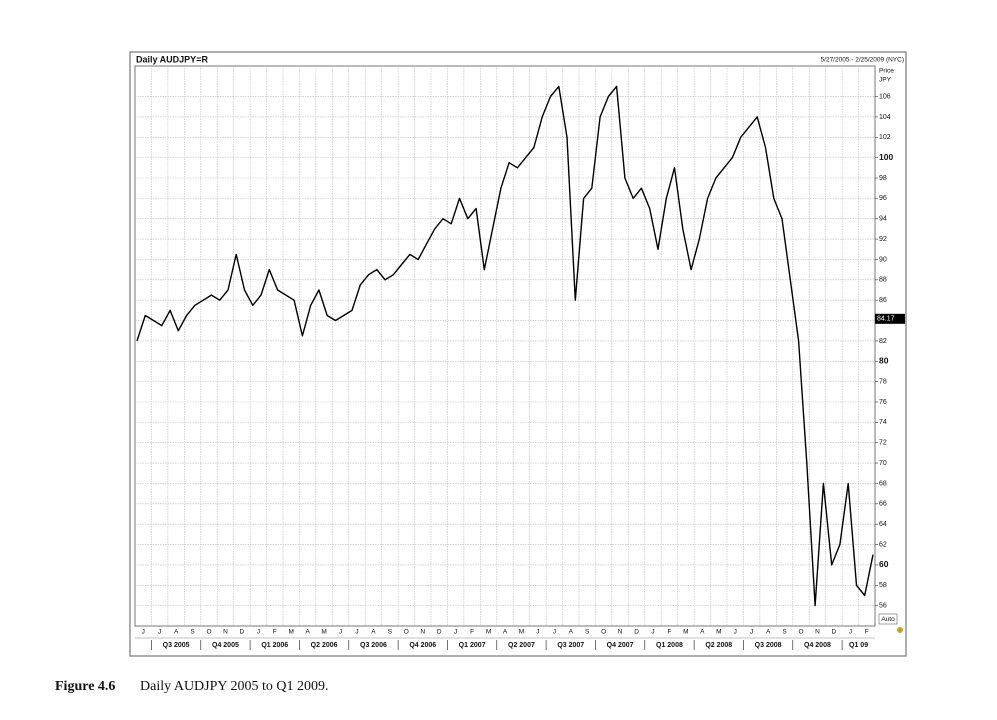 The width and height of the screenshot is (997, 720). What do you see at coordinates (885, 117) in the screenshot?
I see `y-tick-label: 104` at bounding box center [885, 117].